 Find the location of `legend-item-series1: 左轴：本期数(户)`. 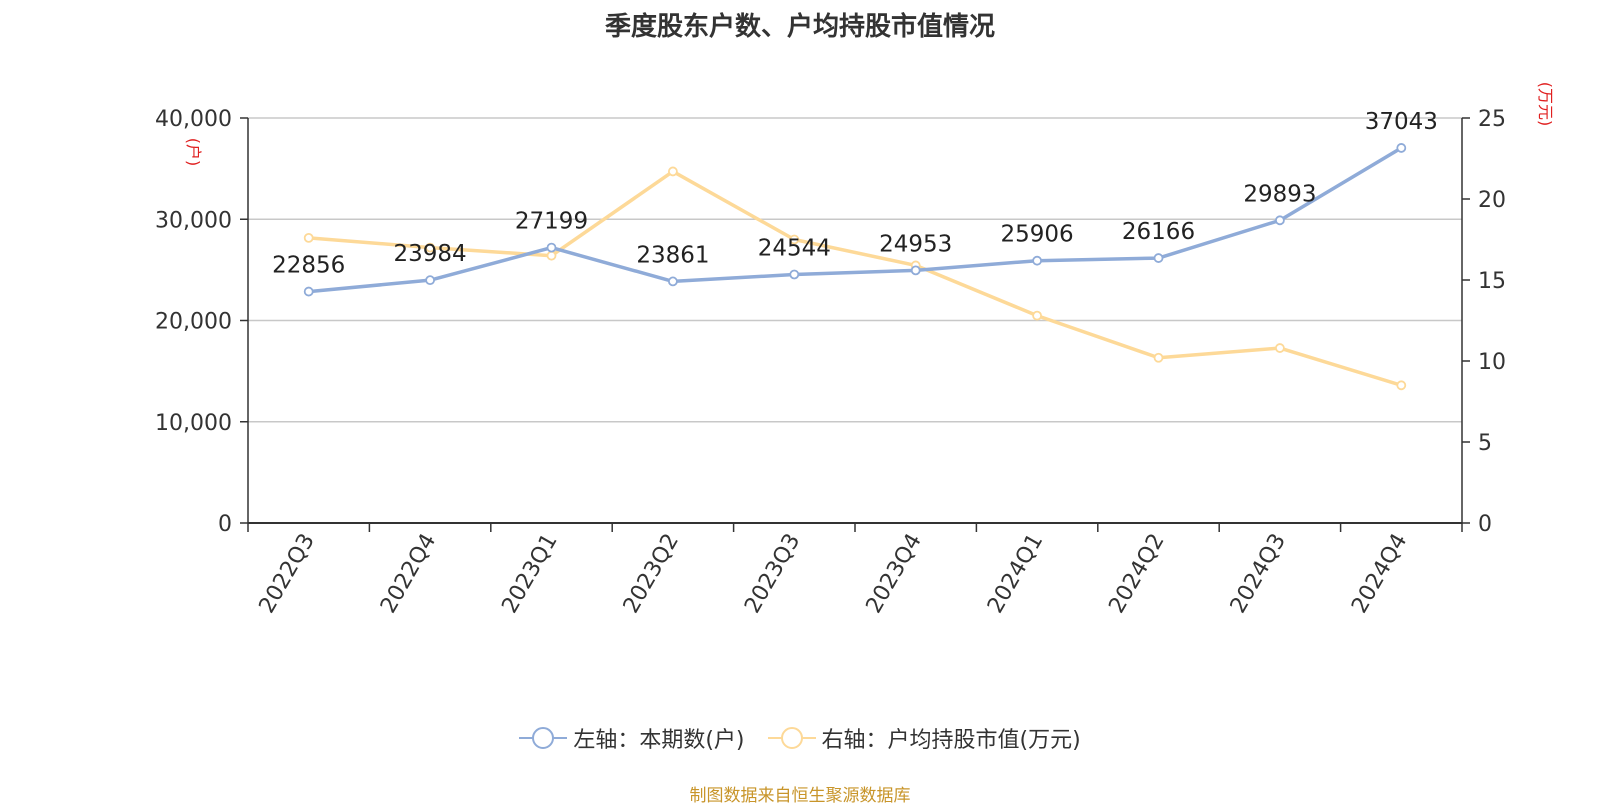

legend-item-series1: 左轴：本期数(户) is located at coordinates (632, 738).